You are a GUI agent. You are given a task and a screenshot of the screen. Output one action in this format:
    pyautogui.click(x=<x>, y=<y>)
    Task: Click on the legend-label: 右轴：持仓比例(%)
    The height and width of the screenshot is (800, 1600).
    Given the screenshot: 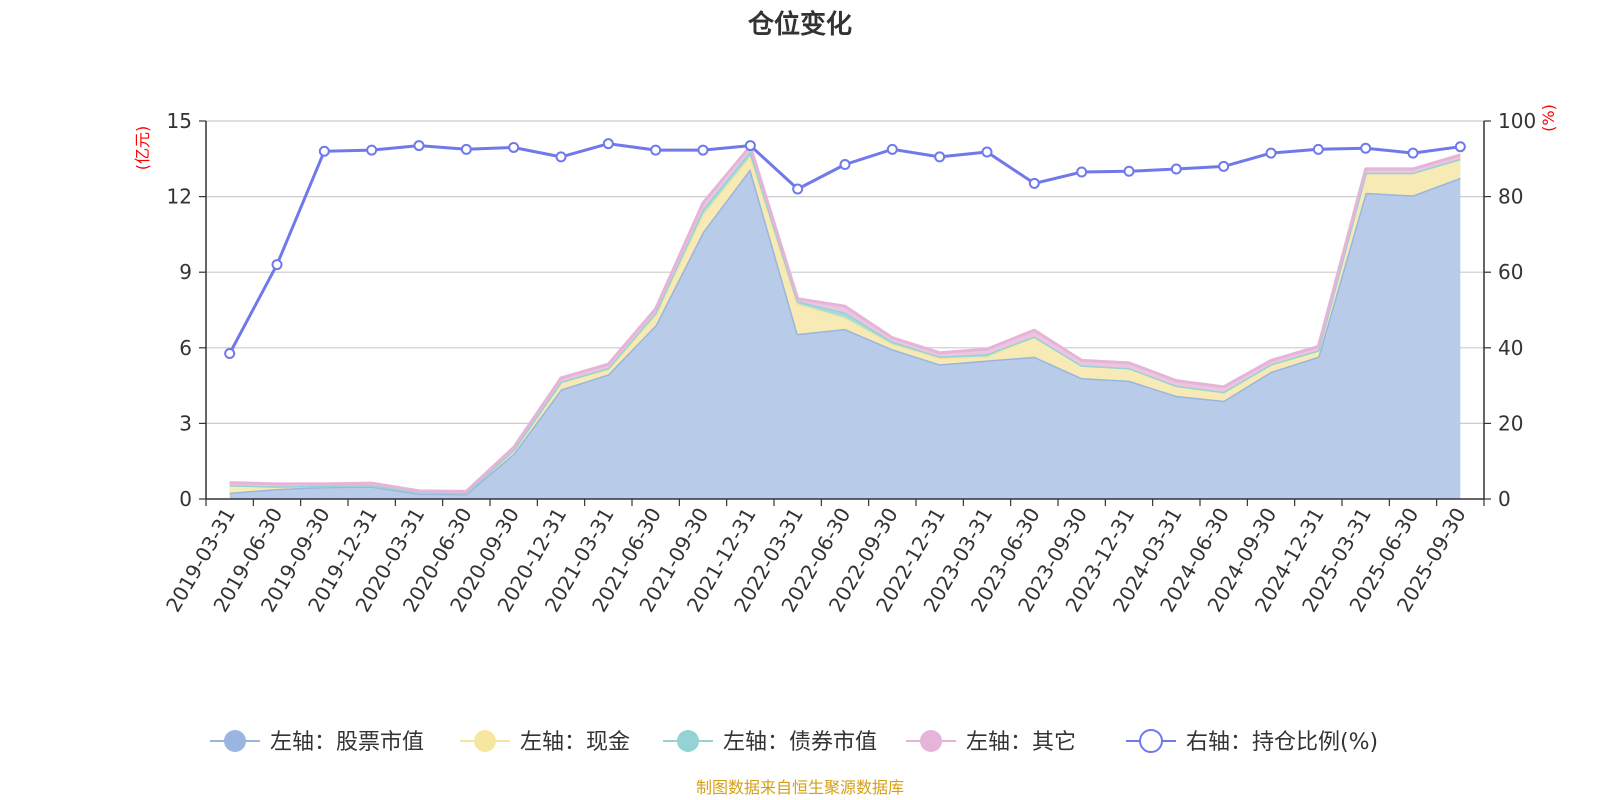 What is the action you would take?
    pyautogui.click(x=1282, y=742)
    